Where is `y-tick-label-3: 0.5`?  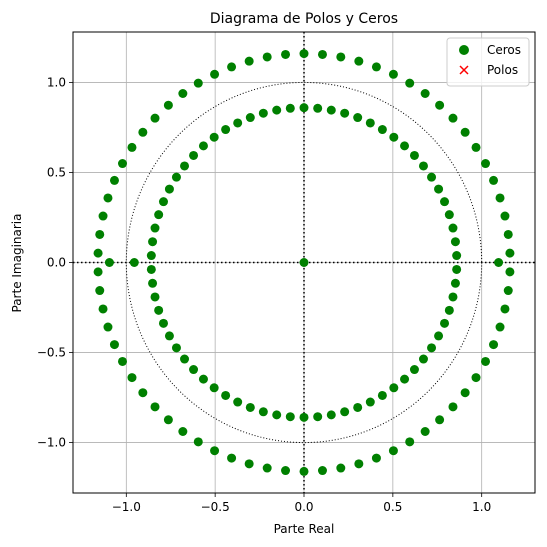
y-tick-label-3: 0.5 is located at coordinates (56, 172).